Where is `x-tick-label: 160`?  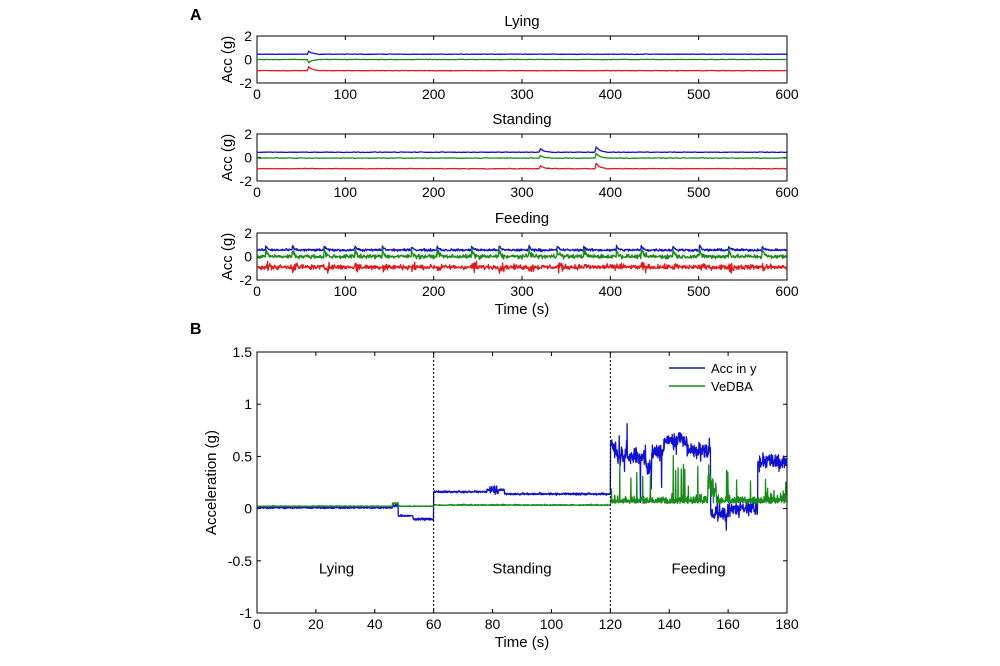
x-tick-label: 160 is located at coordinates (728, 624).